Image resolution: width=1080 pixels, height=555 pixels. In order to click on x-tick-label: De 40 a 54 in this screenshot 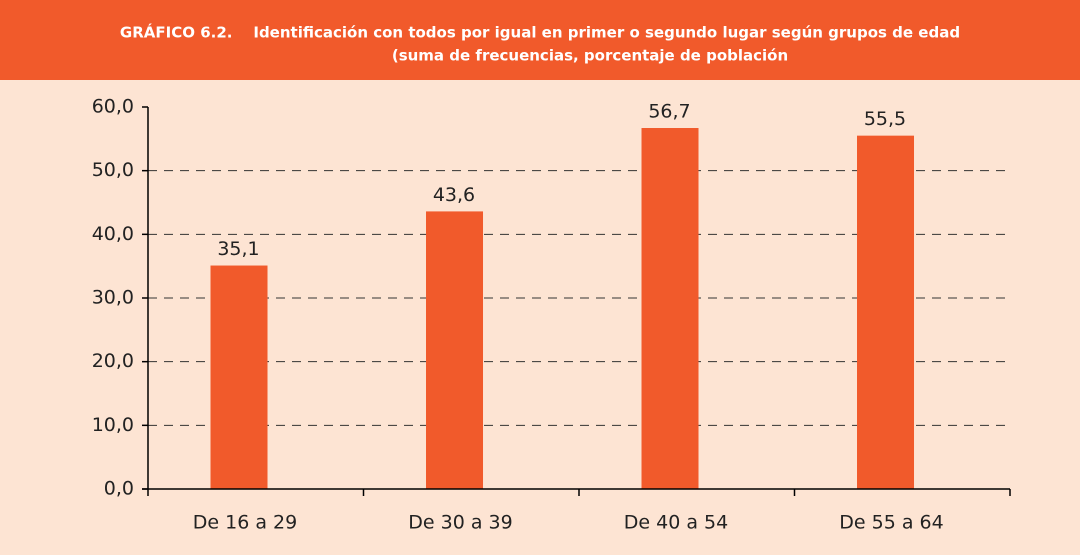, I will do `click(676, 523)`.